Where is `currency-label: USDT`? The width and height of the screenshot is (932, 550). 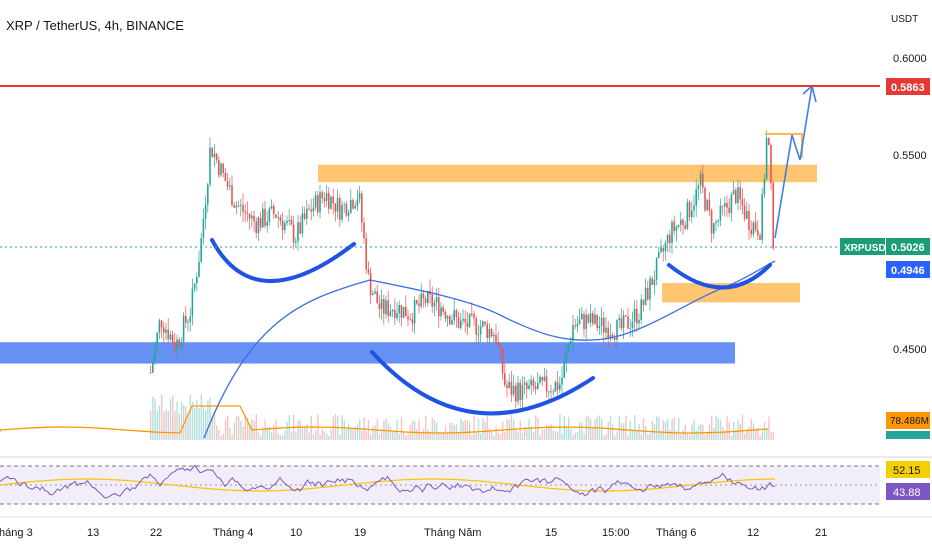
currency-label: USDT is located at coordinates (904, 19).